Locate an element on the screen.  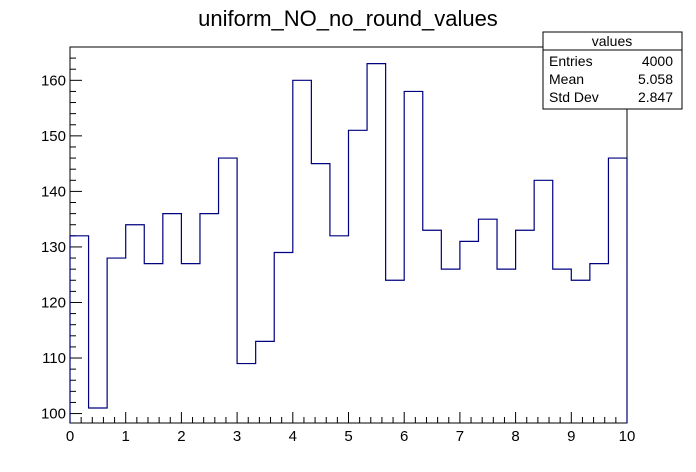
x-tick-label: 0 is located at coordinates (70, 436).